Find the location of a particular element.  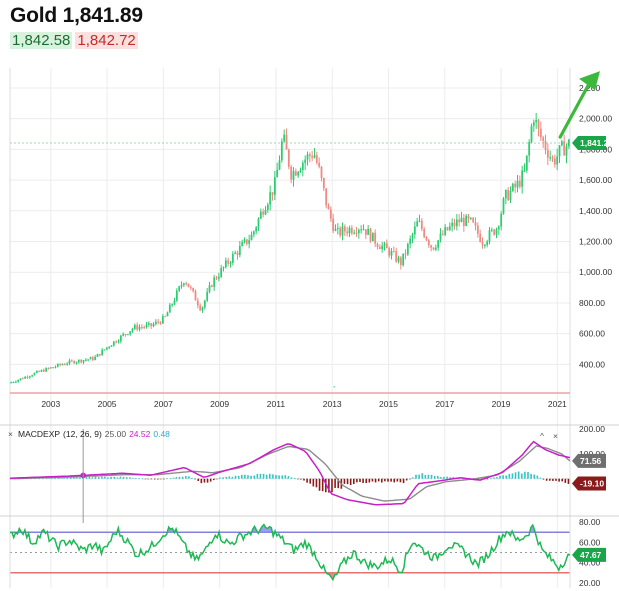

price-tick-label: 1,000.00 is located at coordinates (595, 272).